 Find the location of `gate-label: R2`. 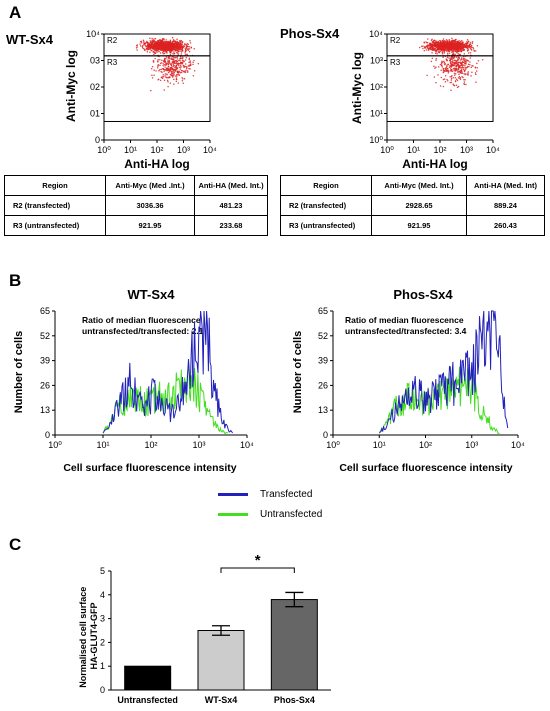

gate-label: R2 is located at coordinates (395, 40).